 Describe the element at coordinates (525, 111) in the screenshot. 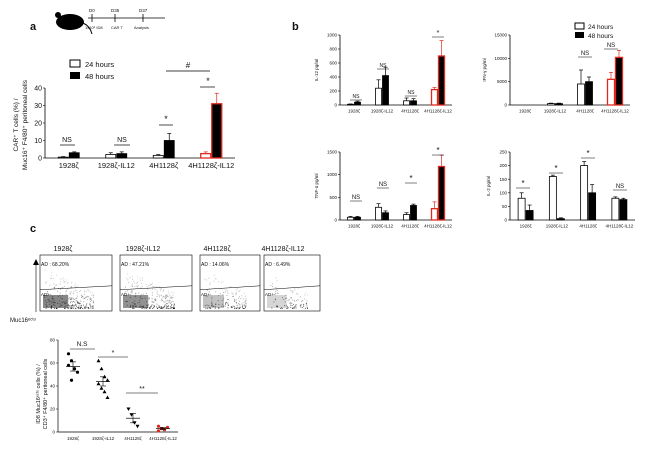

I see `chart-ifn-cat-0: 1928ζ` at that location.